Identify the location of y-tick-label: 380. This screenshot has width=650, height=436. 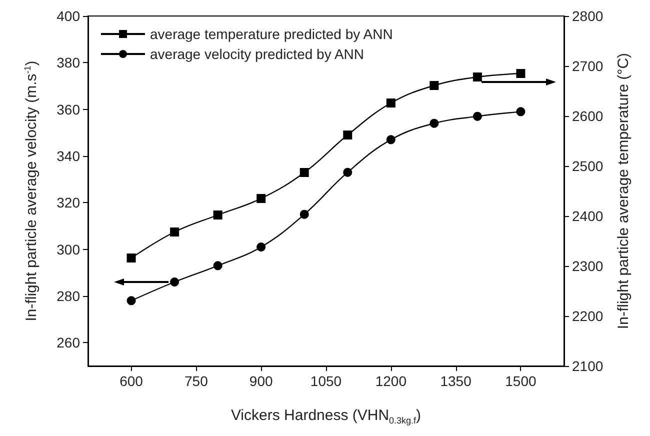
(68, 62).